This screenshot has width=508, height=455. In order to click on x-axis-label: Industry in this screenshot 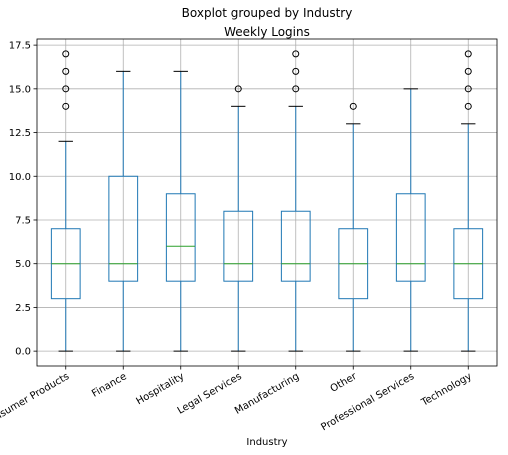, I will do `click(266, 442)`.